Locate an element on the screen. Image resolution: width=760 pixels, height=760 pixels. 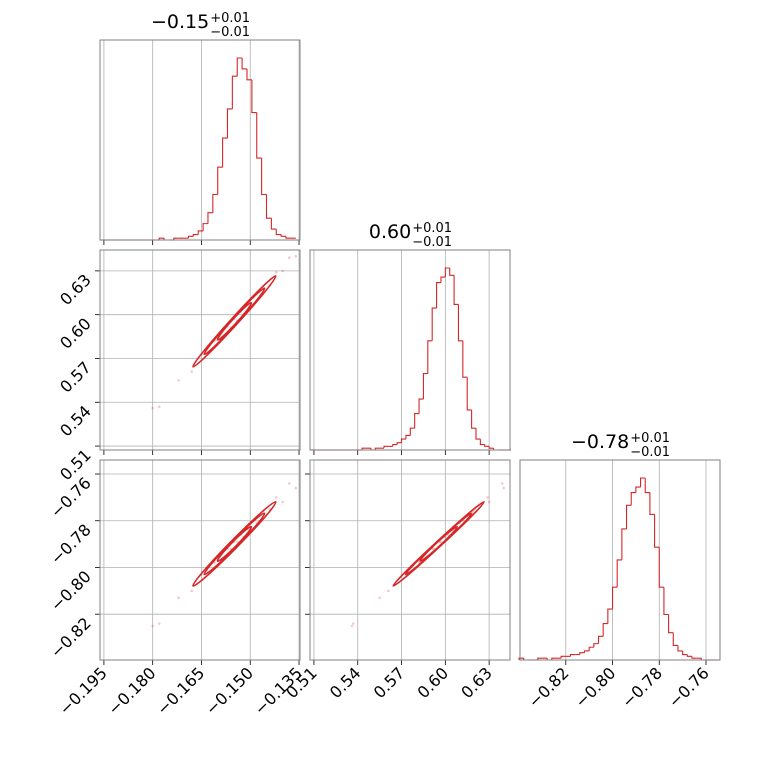
x-tick-label: −0.180 is located at coordinates (131, 690).